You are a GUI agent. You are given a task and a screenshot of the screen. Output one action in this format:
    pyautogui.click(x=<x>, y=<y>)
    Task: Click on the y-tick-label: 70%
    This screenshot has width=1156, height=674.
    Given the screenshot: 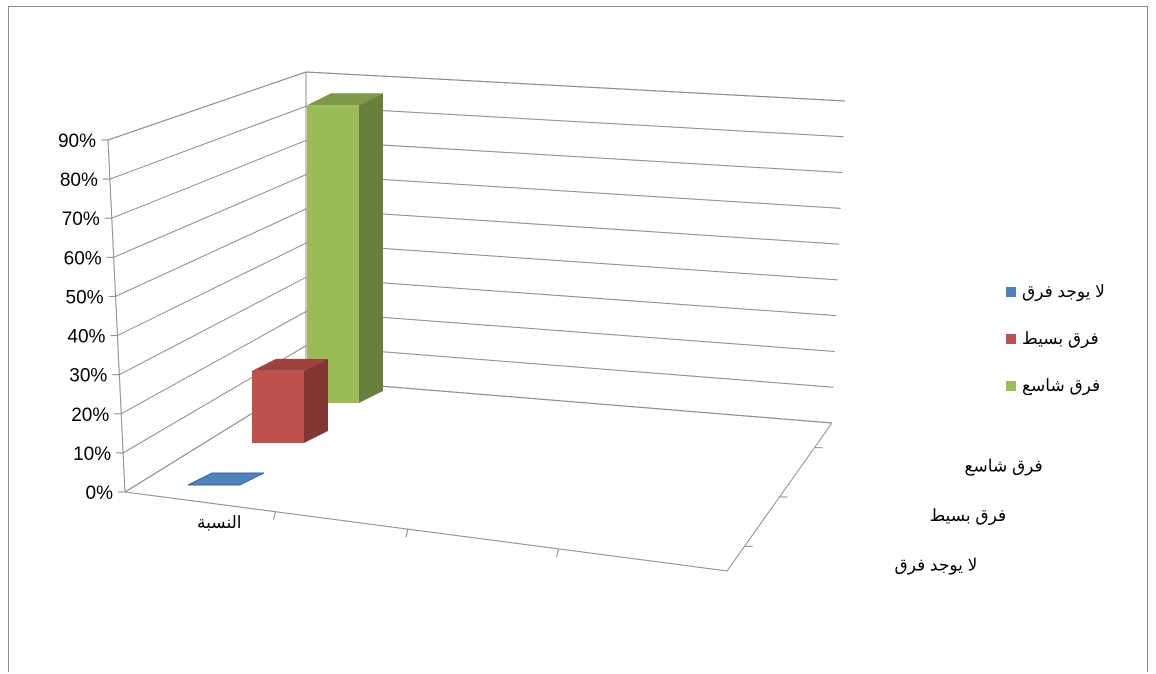 What is the action you would take?
    pyautogui.click(x=81, y=219)
    